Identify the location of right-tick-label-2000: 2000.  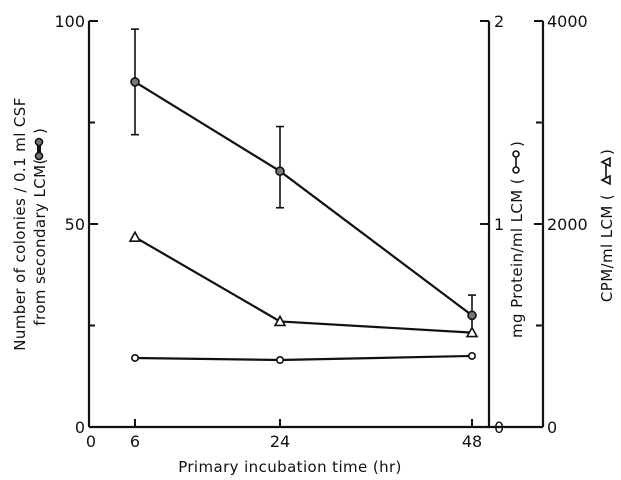
(567, 224).